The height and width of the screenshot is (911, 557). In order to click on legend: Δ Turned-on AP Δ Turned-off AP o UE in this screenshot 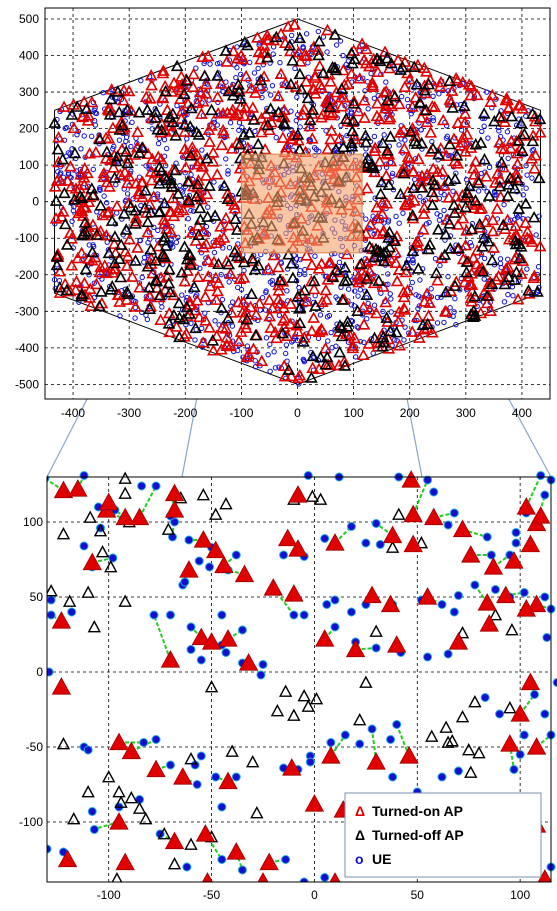, I will do `click(443, 835)`.